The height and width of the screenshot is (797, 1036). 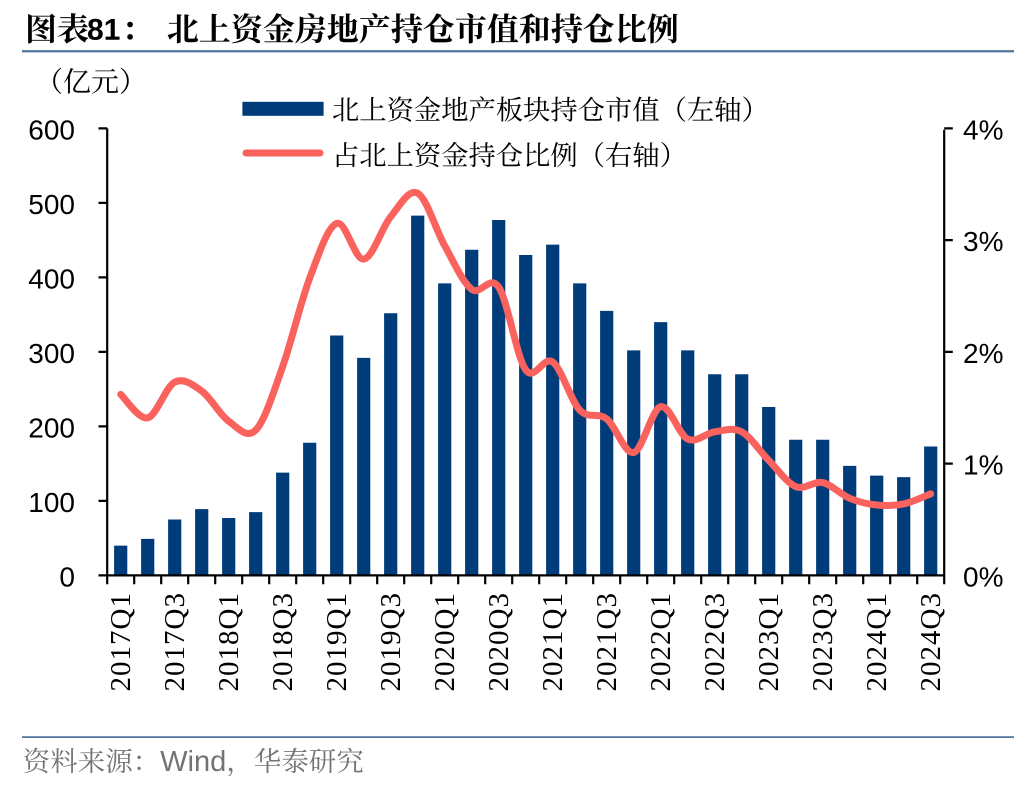 What do you see at coordinates (661, 641) in the screenshot?
I see `svg-text: 2022Q1` at bounding box center [661, 641].